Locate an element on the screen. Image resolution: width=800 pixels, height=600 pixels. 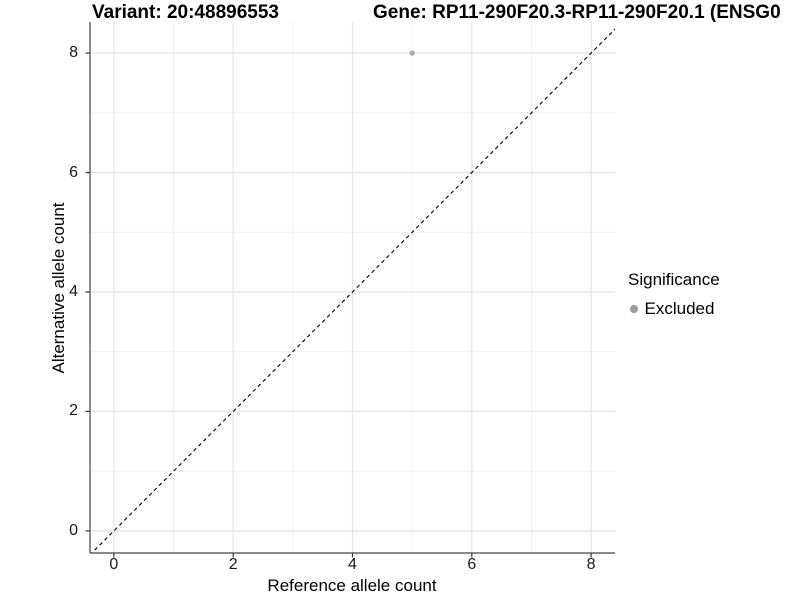
x-tick-label: 8 is located at coordinates (591, 564).